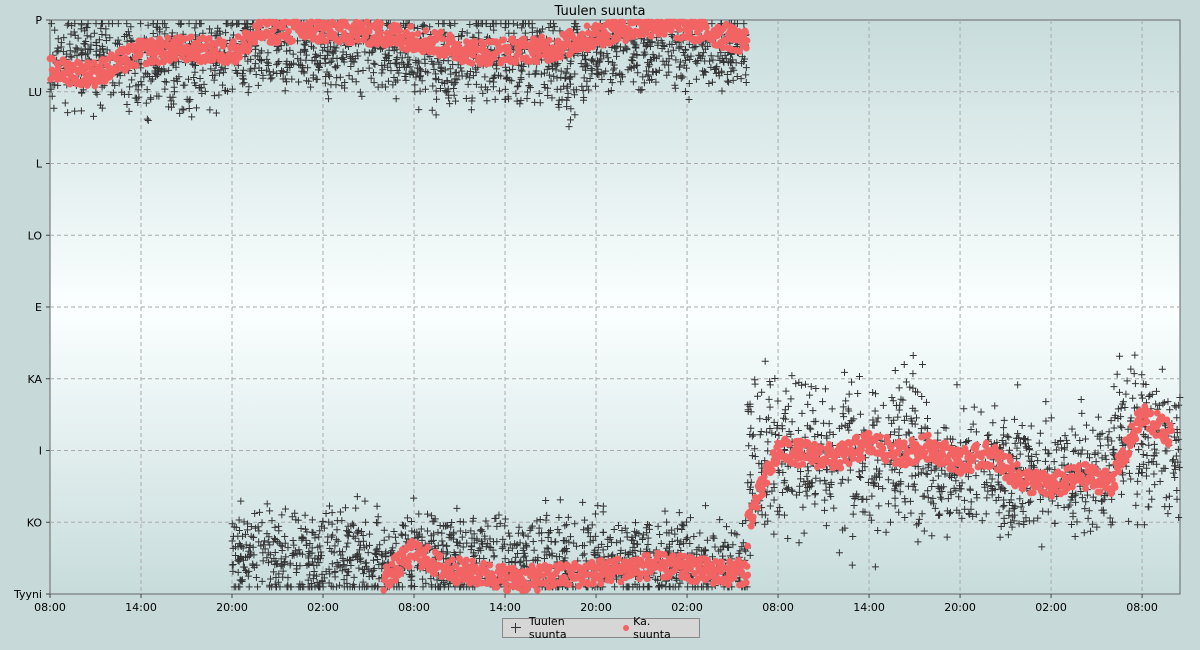 The image size is (1200, 650). Describe the element at coordinates (505, 607) in the screenshot. I see `x-tick-label: 14:00` at that location.